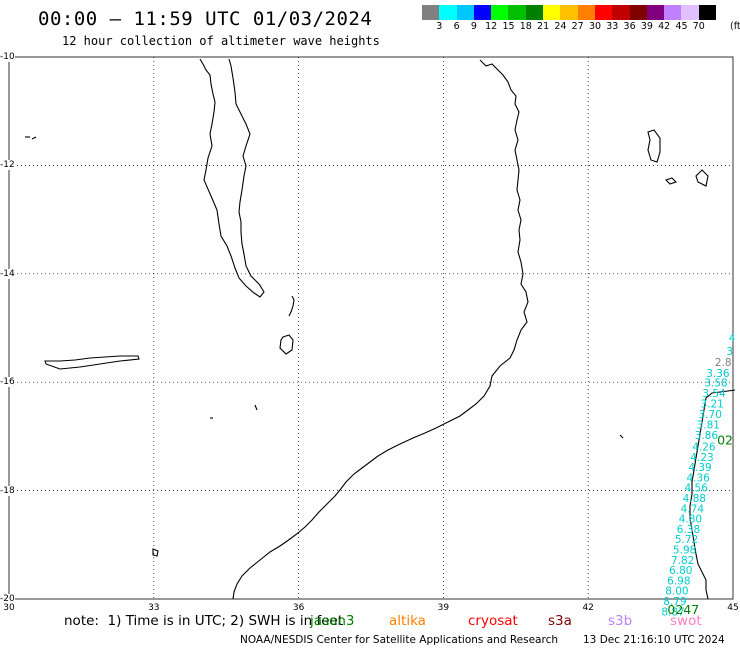 The image size is (740, 650). Describe the element at coordinates (595, 26) in the screenshot. I see `colorbar-label: 30` at that location.